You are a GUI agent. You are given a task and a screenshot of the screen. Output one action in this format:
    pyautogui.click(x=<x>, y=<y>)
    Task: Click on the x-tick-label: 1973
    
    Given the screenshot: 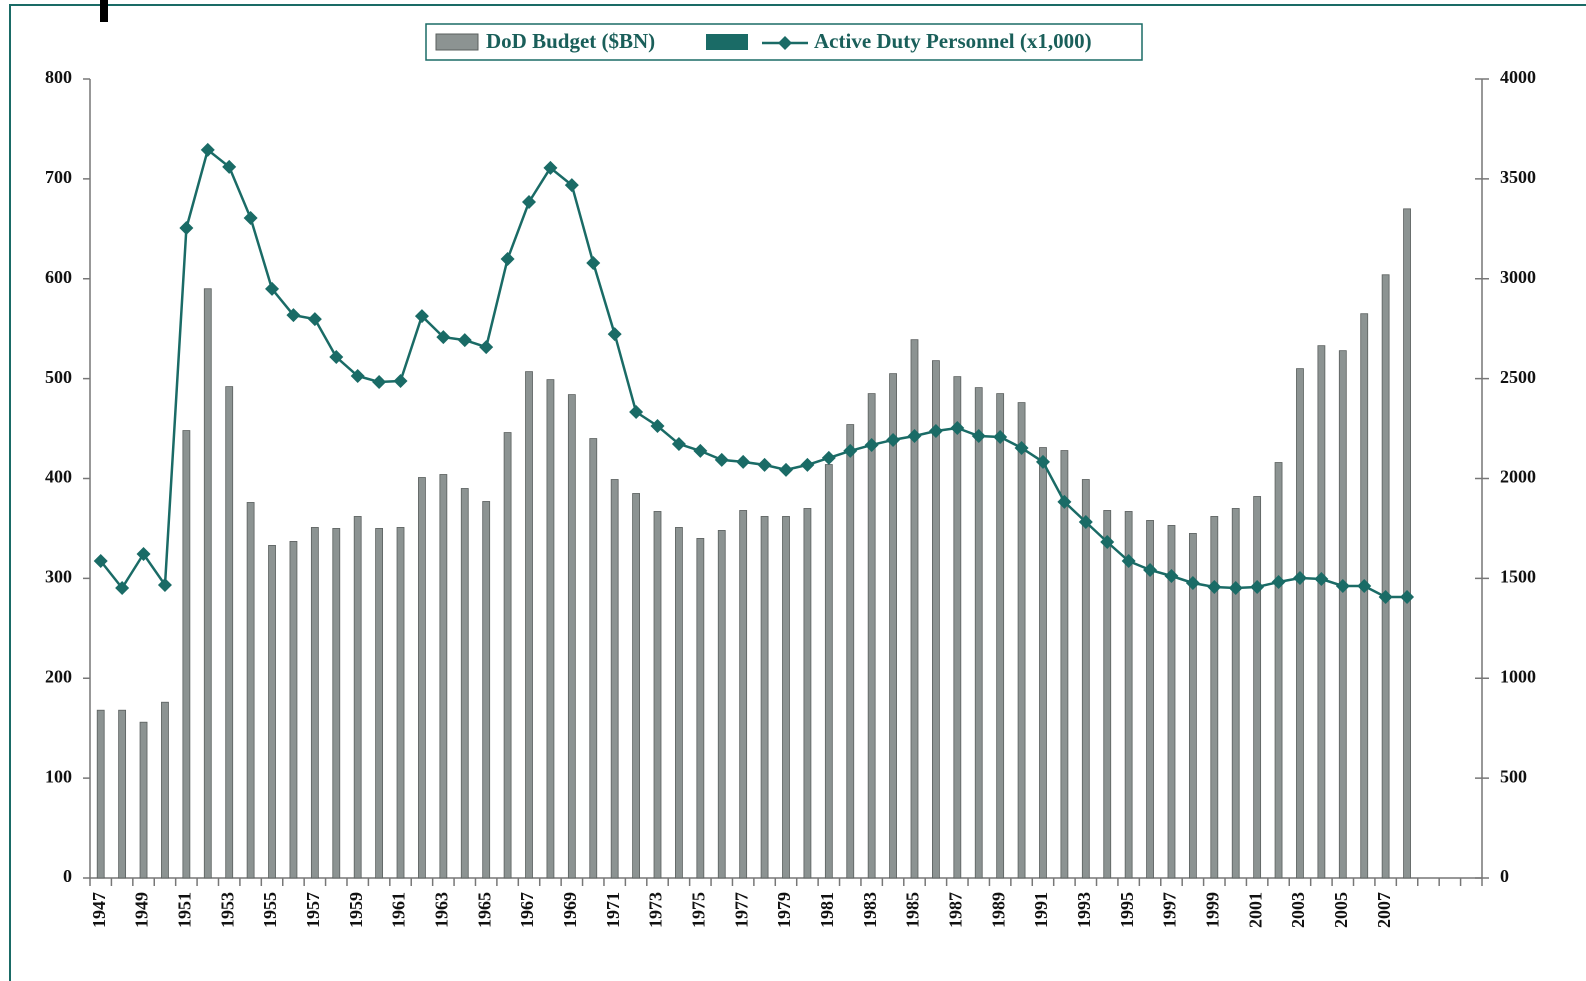 What is the action you would take?
    pyautogui.click(x=656, y=910)
    